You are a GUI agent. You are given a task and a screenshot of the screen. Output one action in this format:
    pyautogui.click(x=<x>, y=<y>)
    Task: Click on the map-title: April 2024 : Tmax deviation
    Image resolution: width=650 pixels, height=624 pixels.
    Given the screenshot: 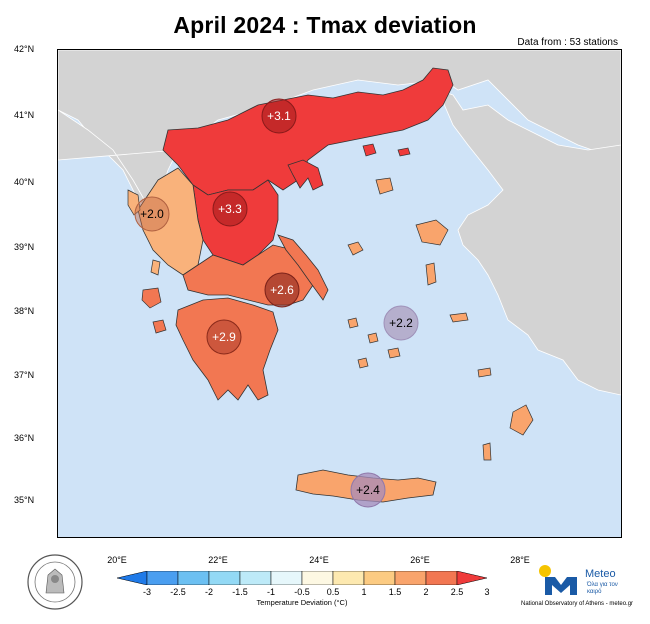 What is the action you would take?
    pyautogui.click(x=325, y=25)
    